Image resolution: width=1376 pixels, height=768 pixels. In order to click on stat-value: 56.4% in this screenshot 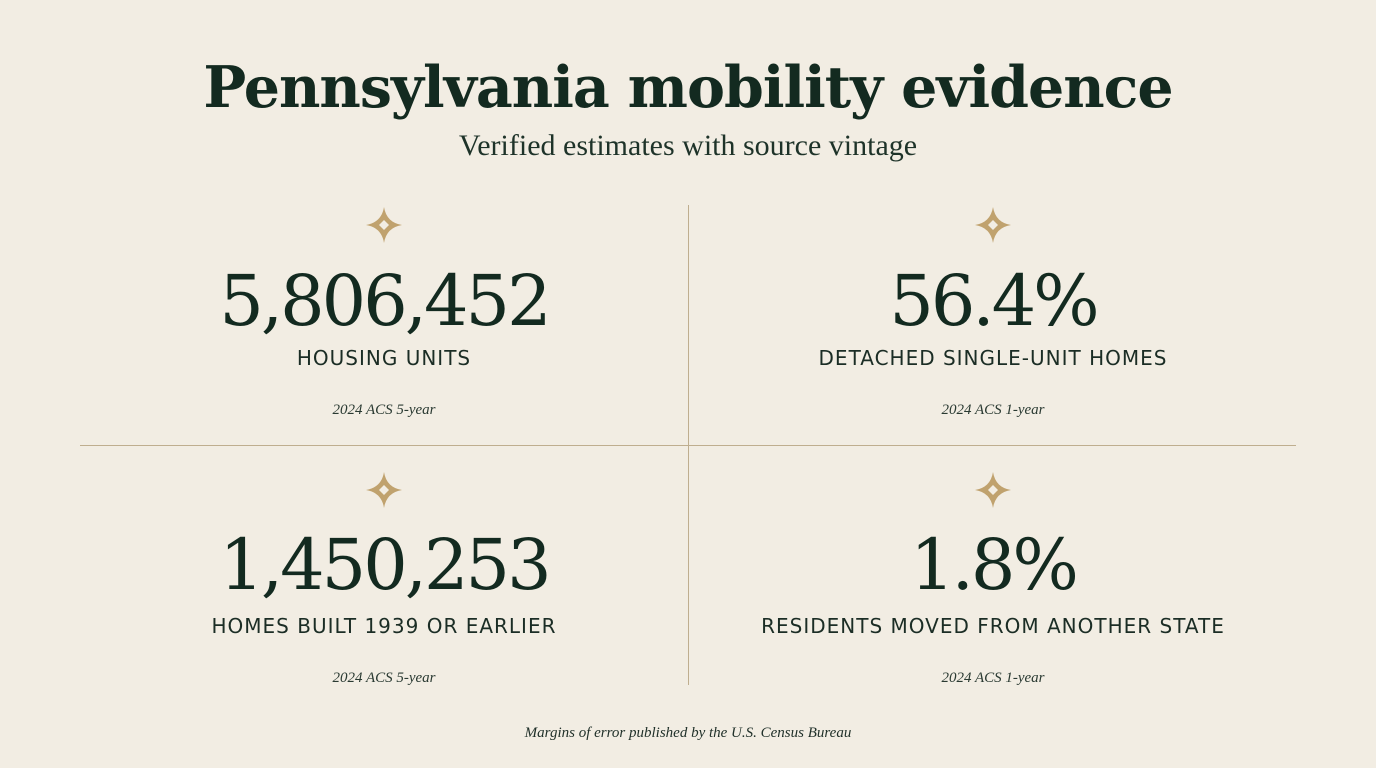, I will do `click(994, 301)`.